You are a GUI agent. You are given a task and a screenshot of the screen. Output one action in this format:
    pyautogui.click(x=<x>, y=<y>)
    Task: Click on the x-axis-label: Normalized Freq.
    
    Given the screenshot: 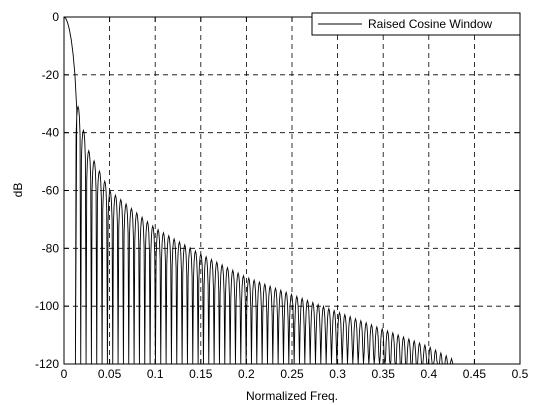 What is the action you would take?
    pyautogui.click(x=292, y=396)
    